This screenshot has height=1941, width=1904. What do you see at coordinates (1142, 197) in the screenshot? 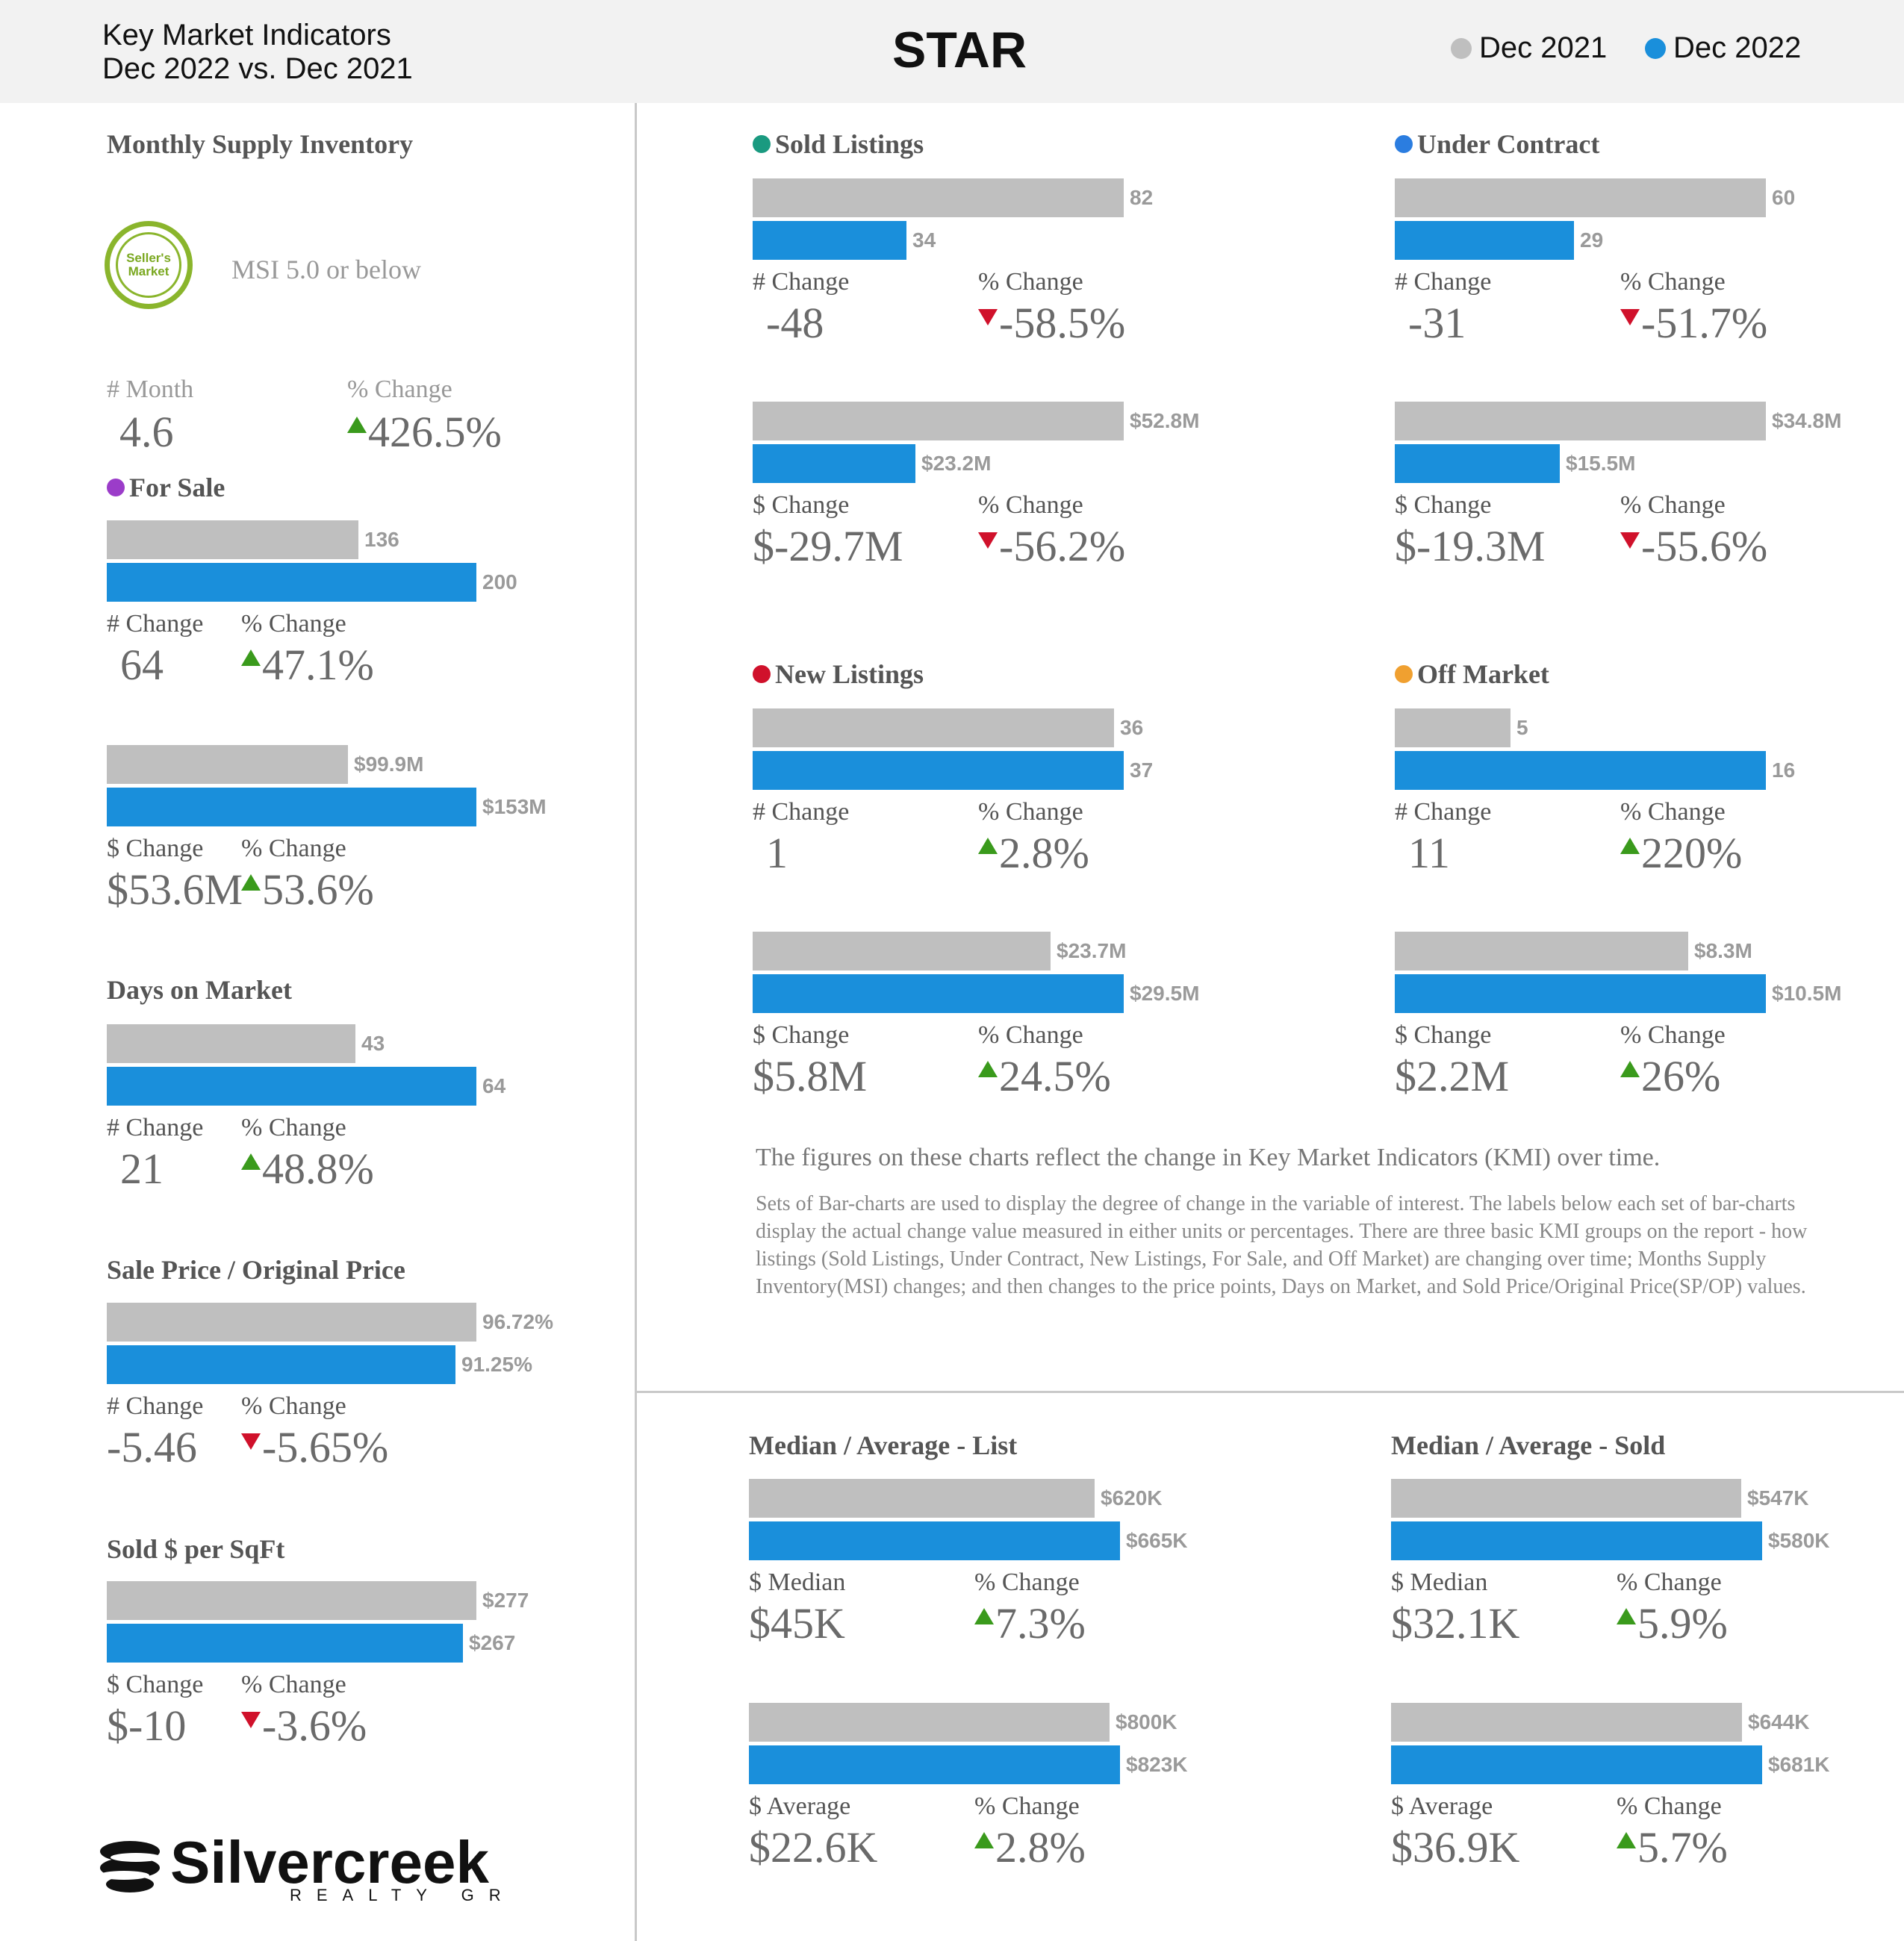
I see `sold-units-value-dec-2021: 82` at bounding box center [1142, 197].